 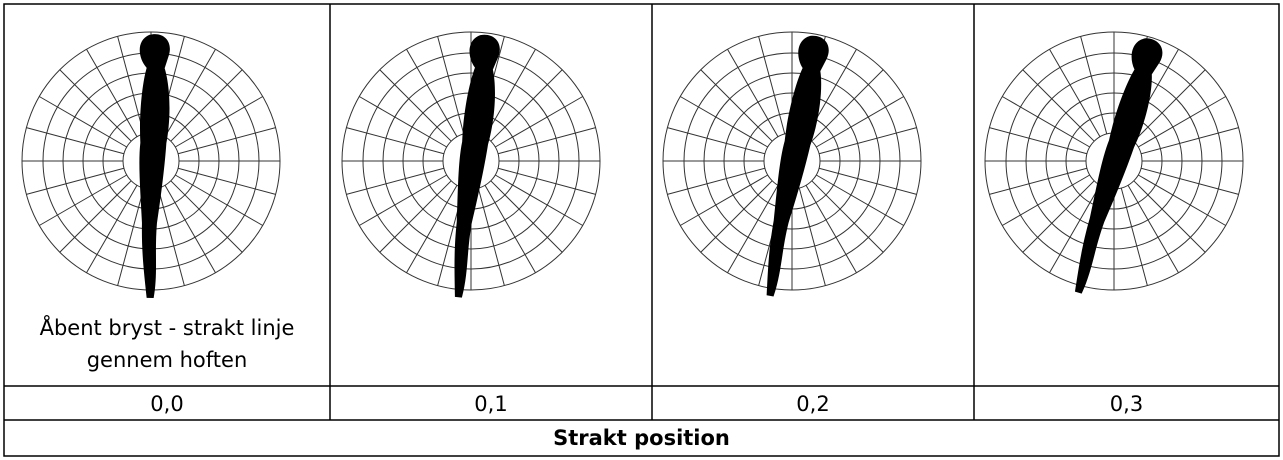 I want to click on polar-grid, so click(x=792, y=161).